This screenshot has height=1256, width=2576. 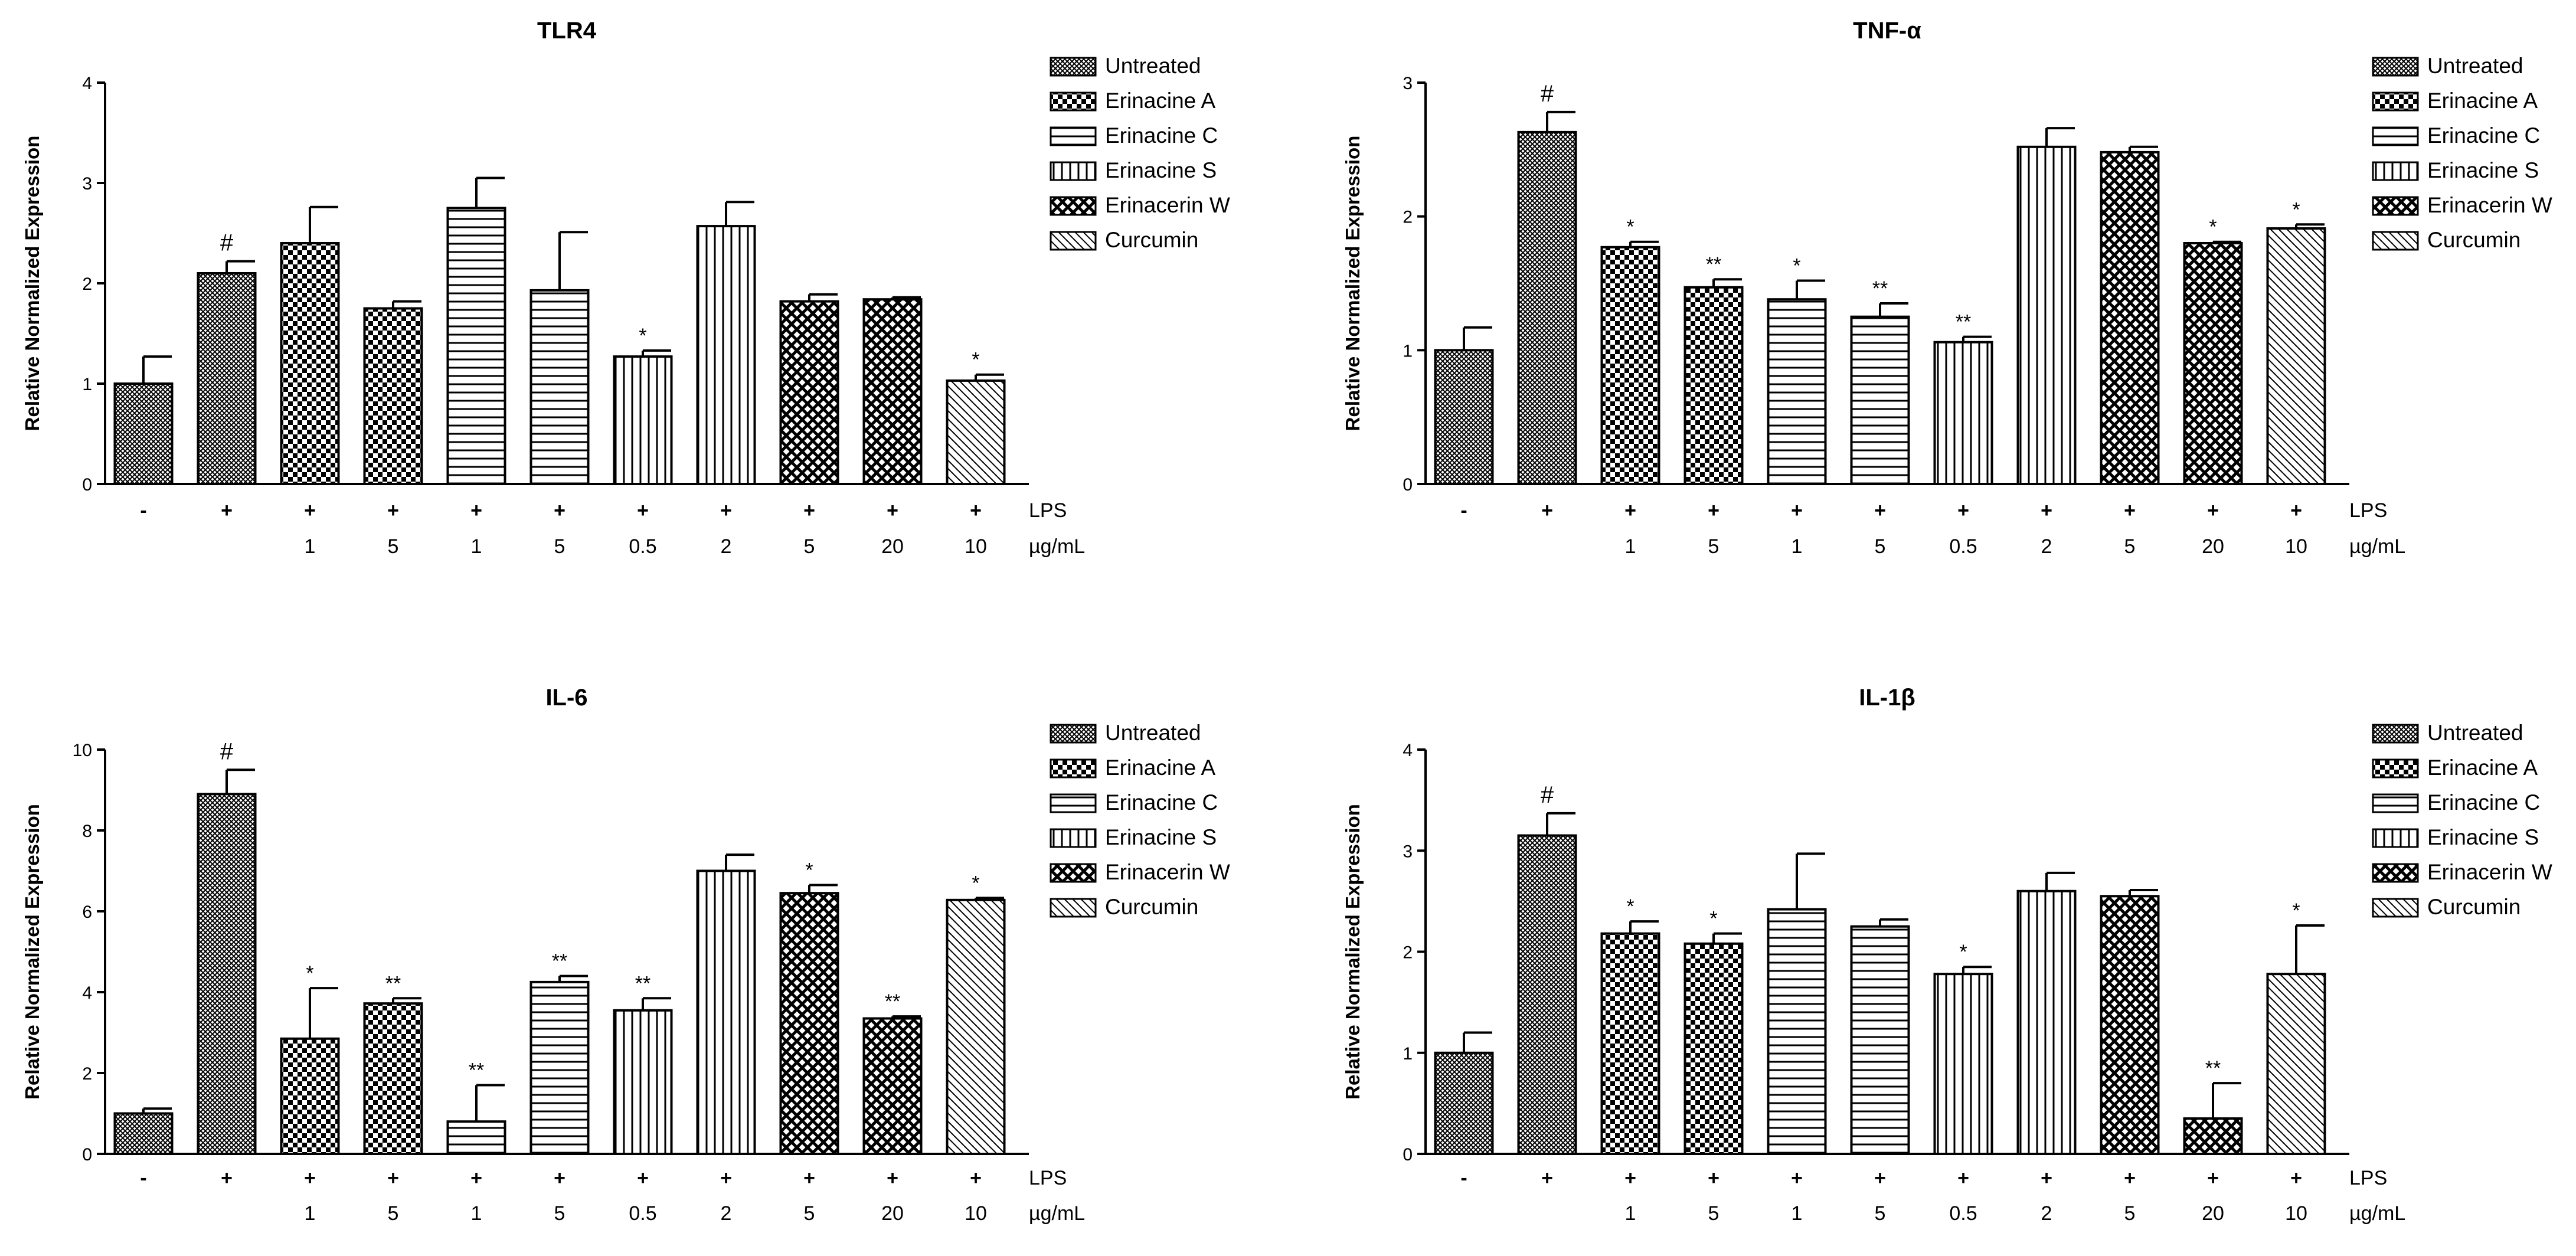 I want to click on y-tick-label: 8, so click(x=87, y=832).